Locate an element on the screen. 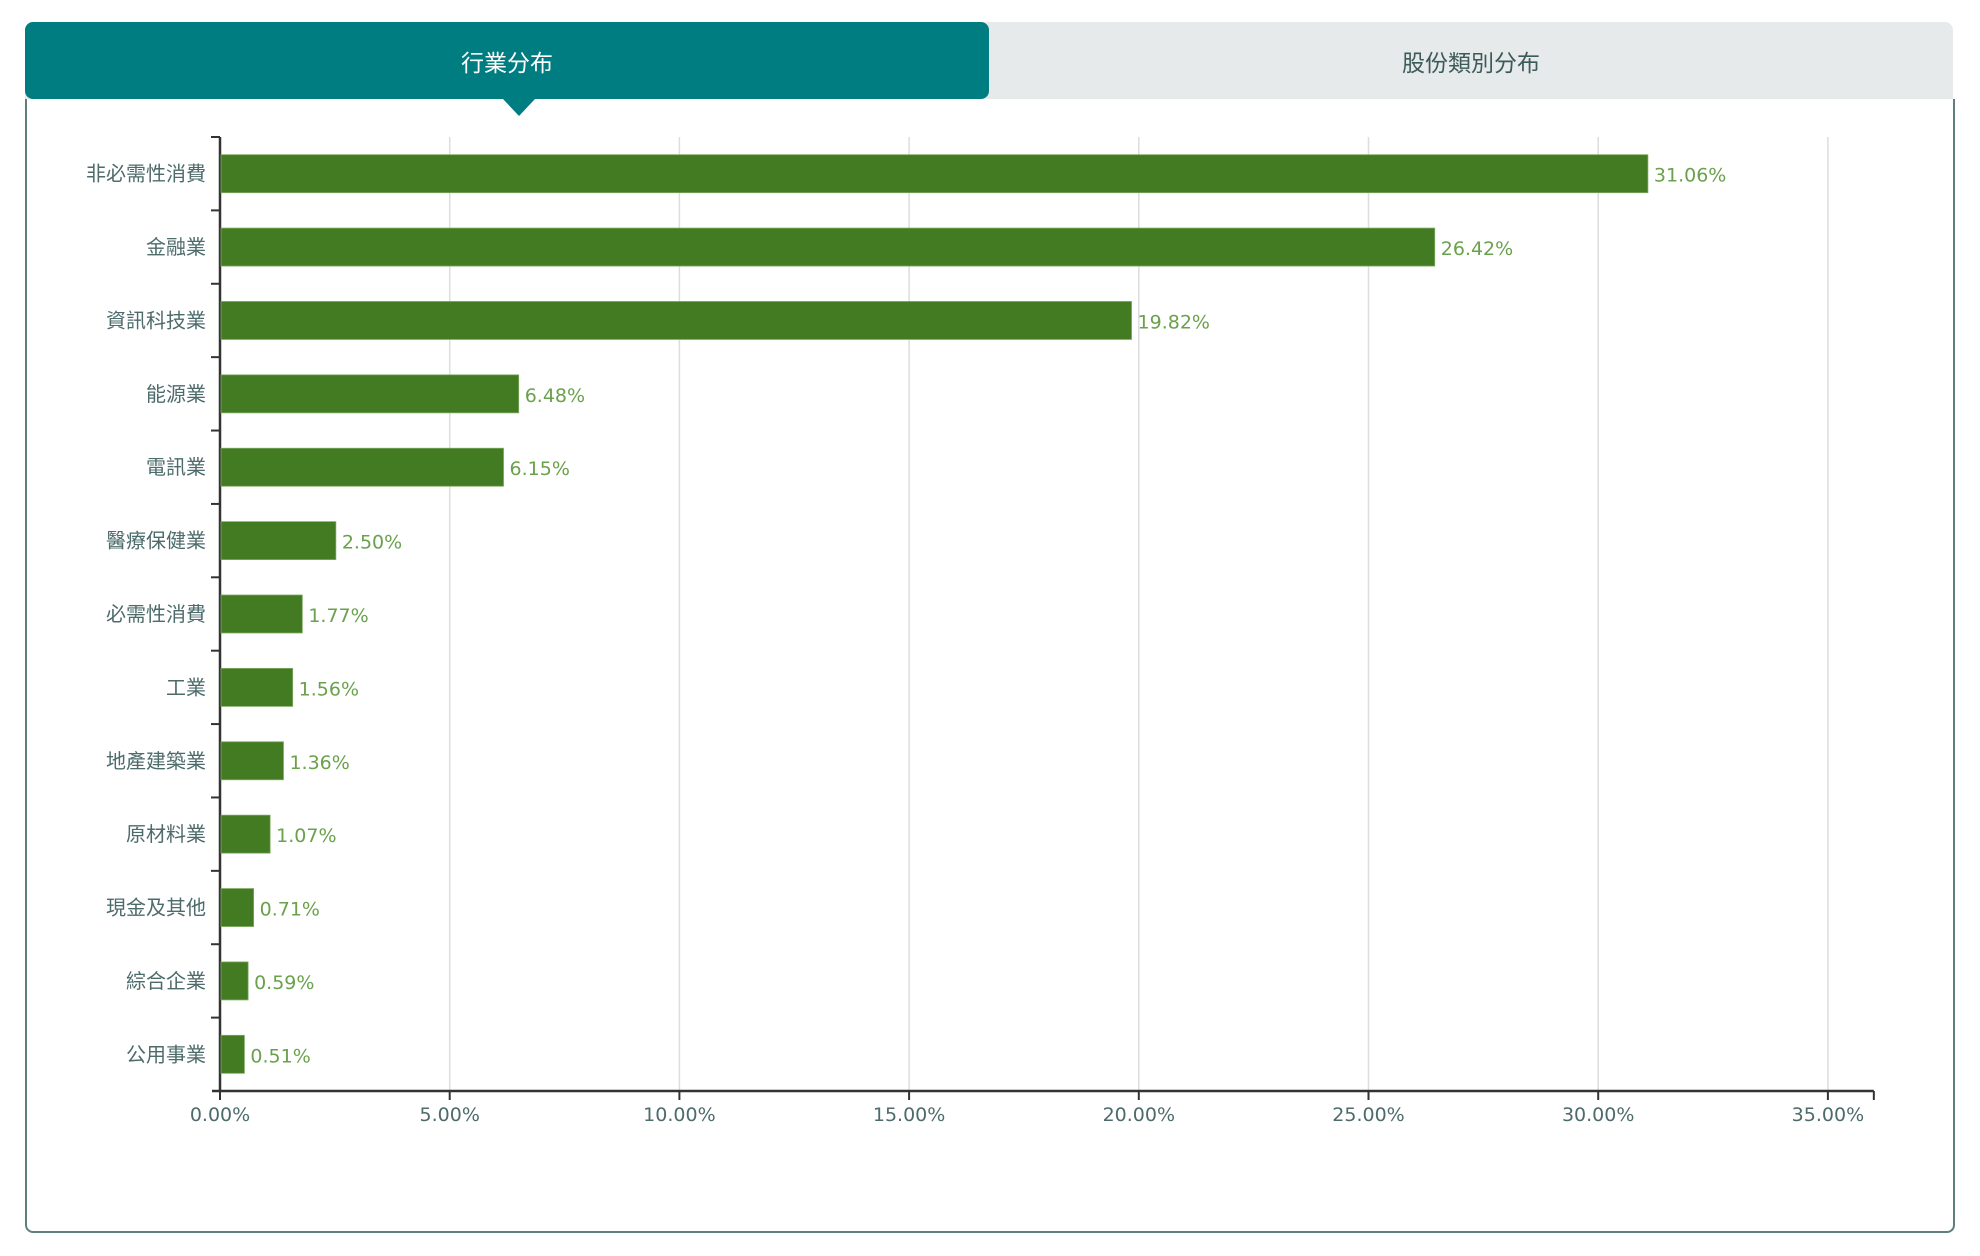  x-tick-label: 10.00% is located at coordinates (679, 1115).